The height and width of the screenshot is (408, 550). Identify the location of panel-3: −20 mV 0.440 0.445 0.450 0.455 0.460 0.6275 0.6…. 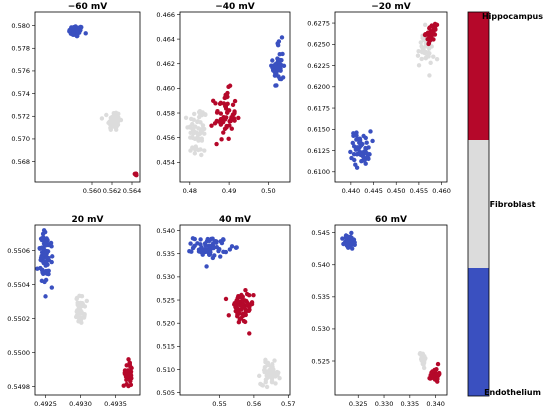
(379, 98).